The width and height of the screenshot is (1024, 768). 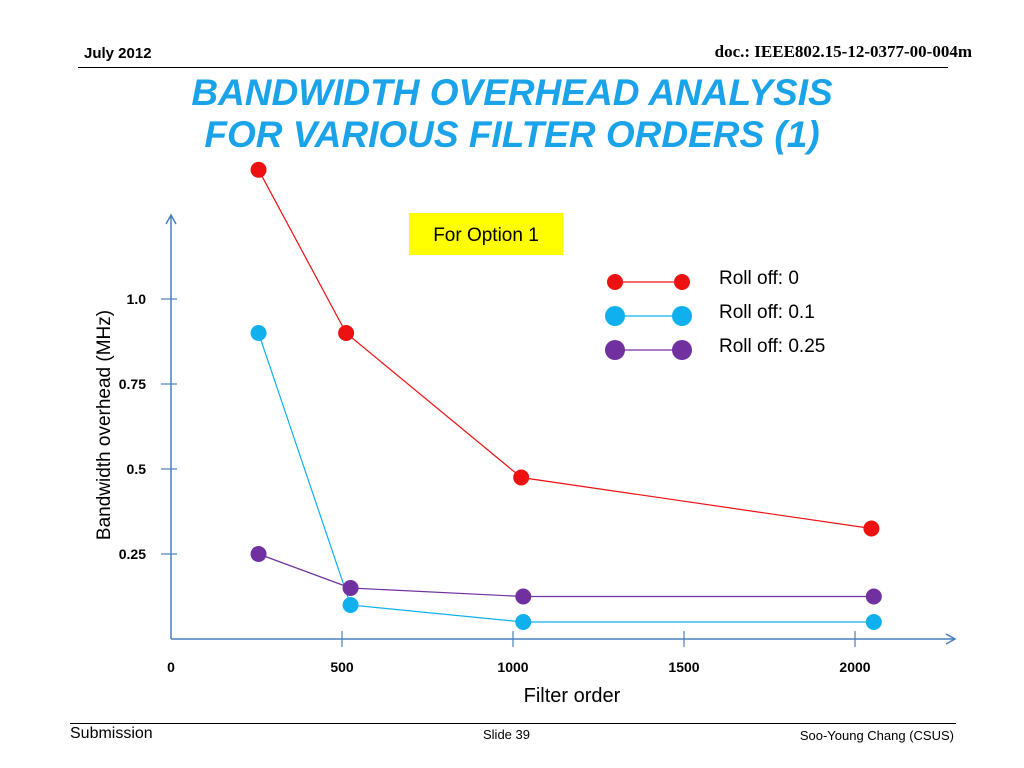 What do you see at coordinates (772, 346) in the screenshot?
I see `legend-label: Roll off: 0.25` at bounding box center [772, 346].